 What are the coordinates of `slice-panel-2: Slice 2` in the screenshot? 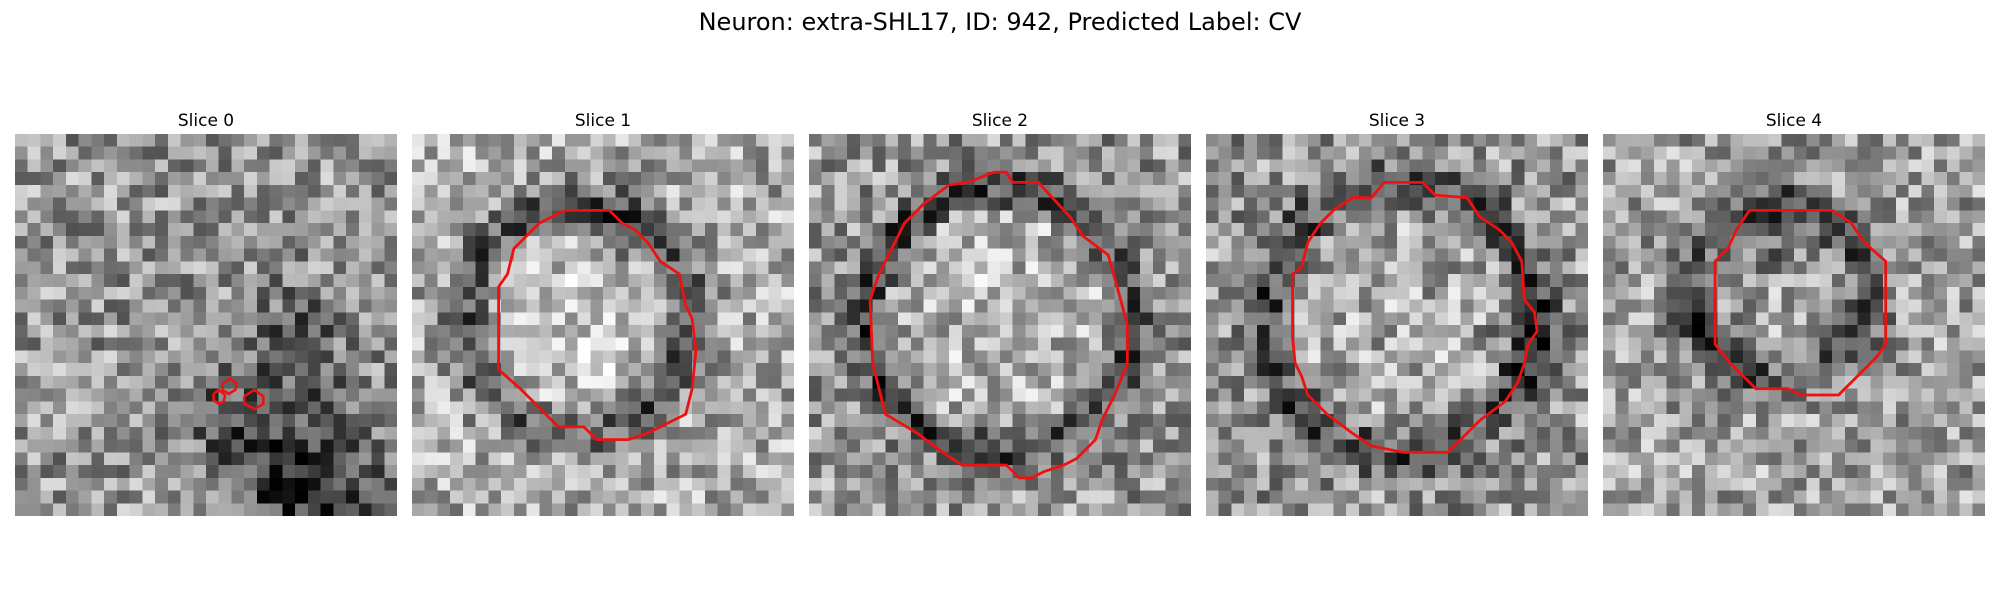 It's located at (1000, 313).